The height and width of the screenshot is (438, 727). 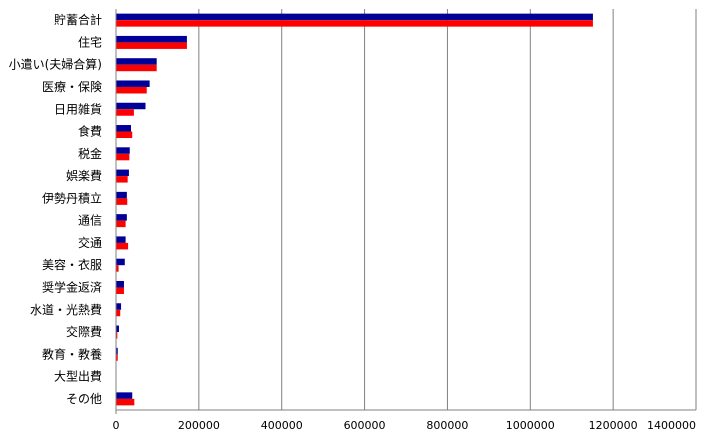 What do you see at coordinates (72, 286) in the screenshot?
I see `category-label: 奨学金返済` at bounding box center [72, 286].